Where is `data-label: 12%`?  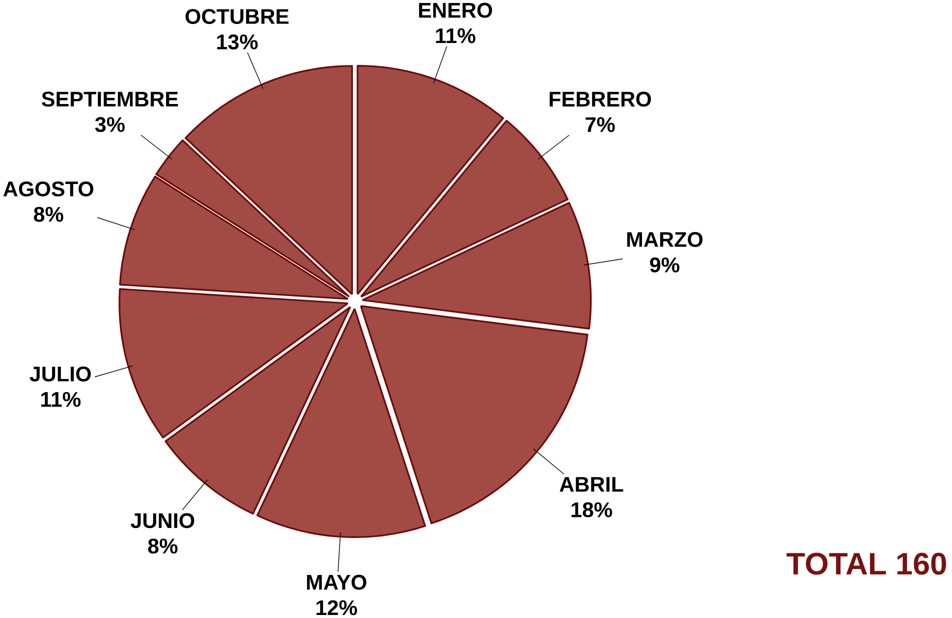 data-label: 12% is located at coordinates (337, 608).